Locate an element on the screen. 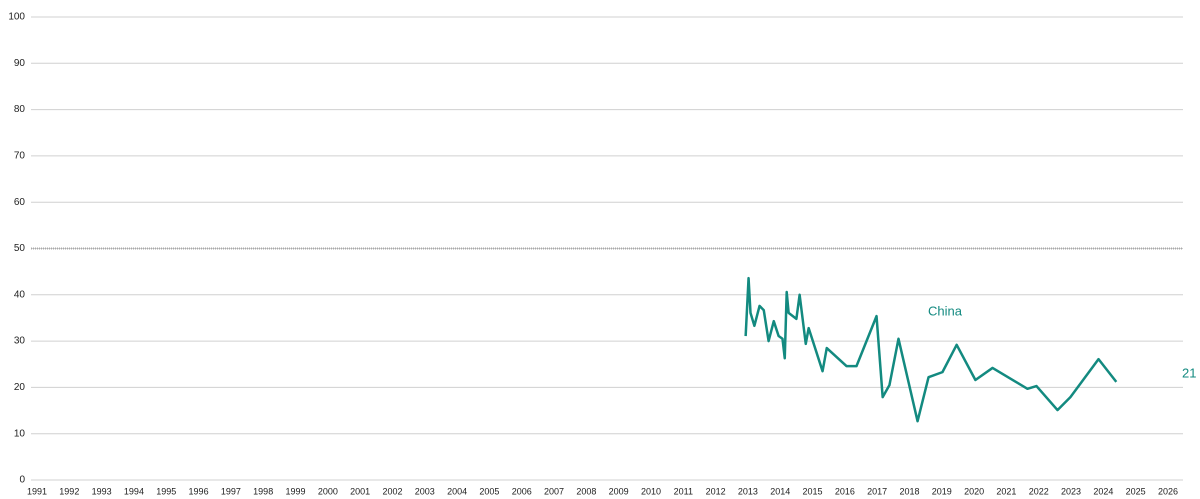 This screenshot has height=499, width=1200. y-tick-label: 30 is located at coordinates (20, 341).